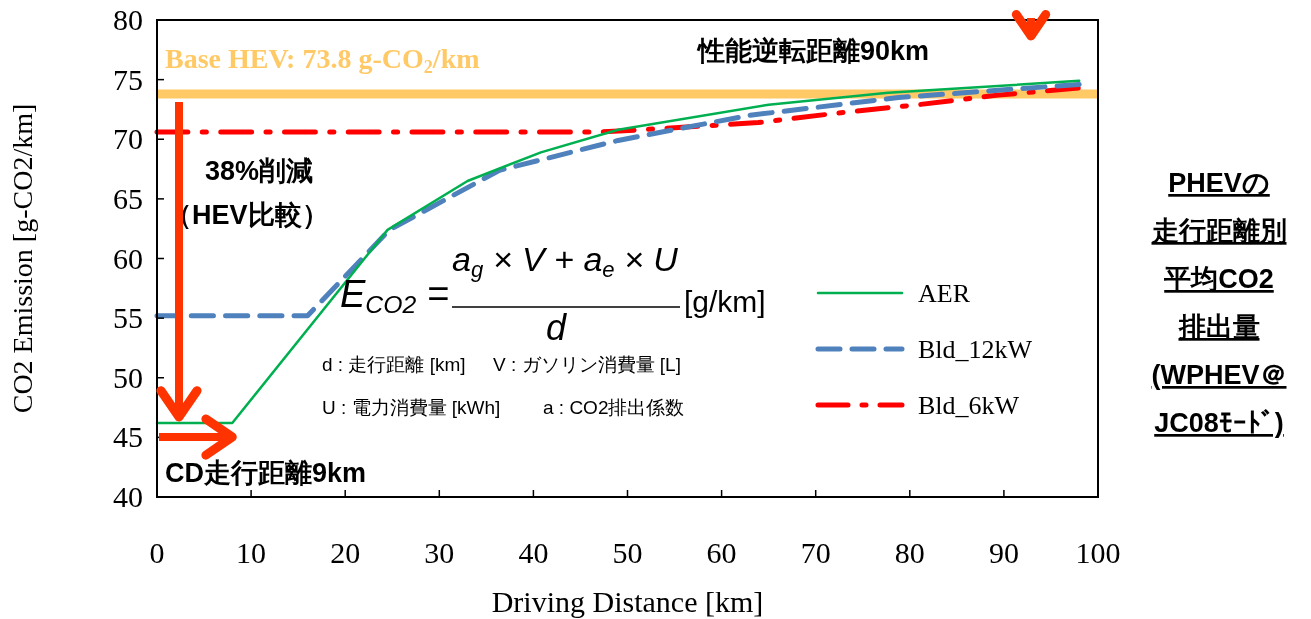 This screenshot has height=619, width=1311. Describe the element at coordinates (815, 552) in the screenshot. I see `x-tick-label: 70` at that location.